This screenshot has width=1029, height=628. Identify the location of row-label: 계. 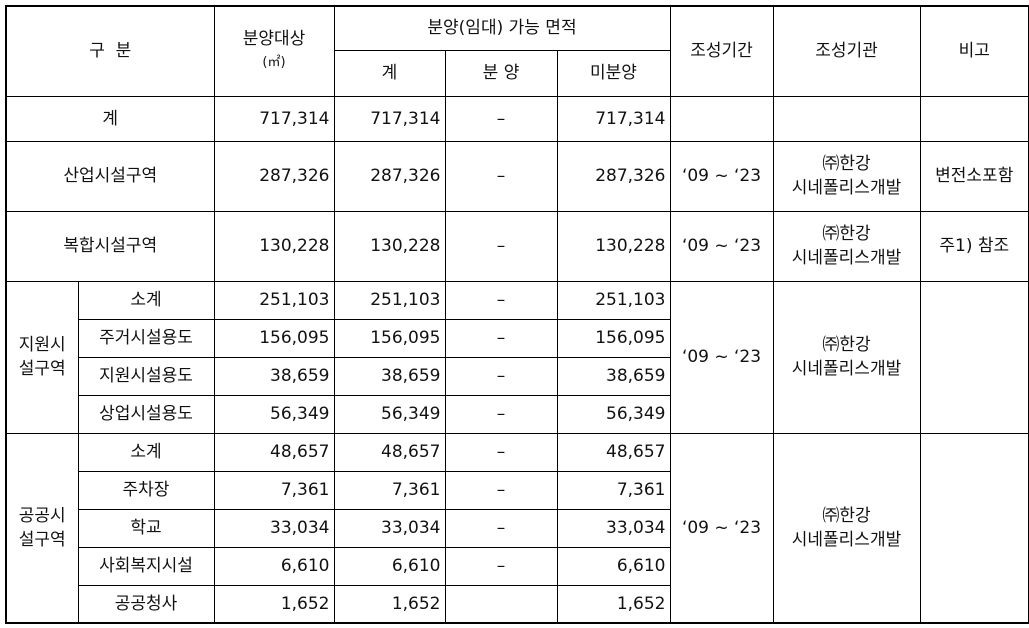
(110, 118).